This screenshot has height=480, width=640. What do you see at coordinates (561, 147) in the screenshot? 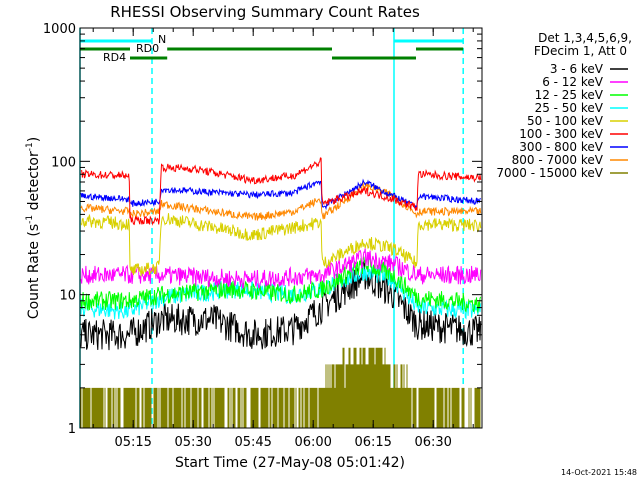
I see `legend-label: 300 - 800 keV` at bounding box center [561, 147].